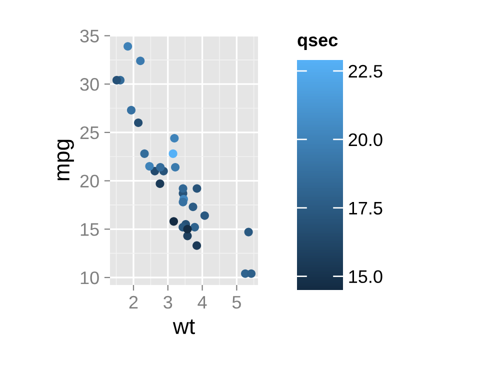  I want to click on y-axis-title: mpg, so click(65, 160).